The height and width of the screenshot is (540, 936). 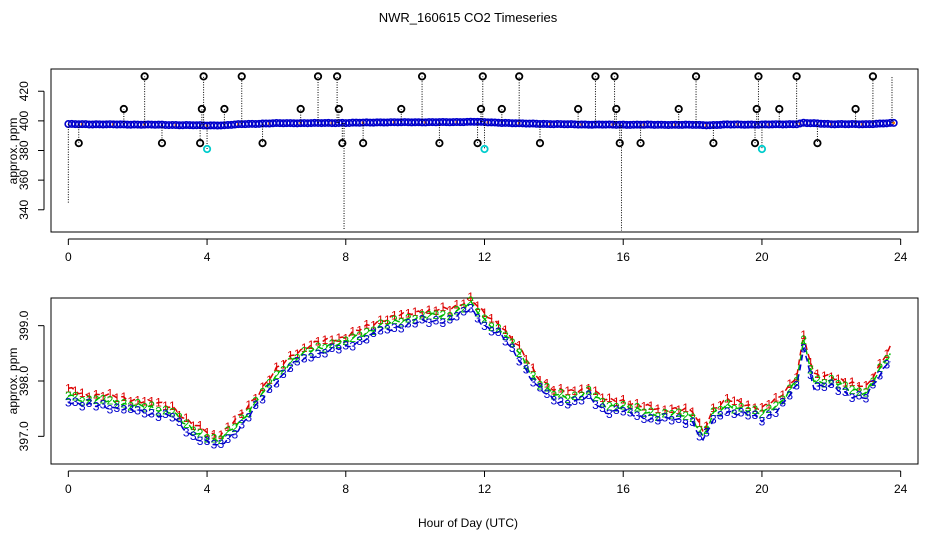 I want to click on bottom-y-axis-title: approx. ppm, so click(x=13, y=381).